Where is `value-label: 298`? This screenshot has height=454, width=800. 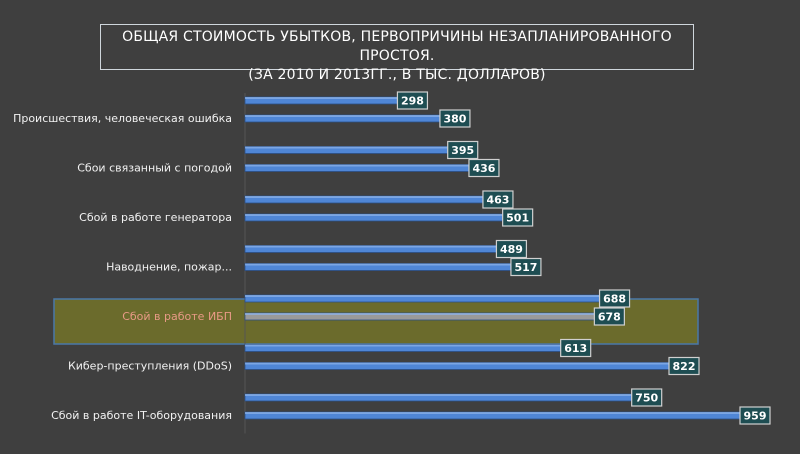
value-label: 298 is located at coordinates (412, 101).